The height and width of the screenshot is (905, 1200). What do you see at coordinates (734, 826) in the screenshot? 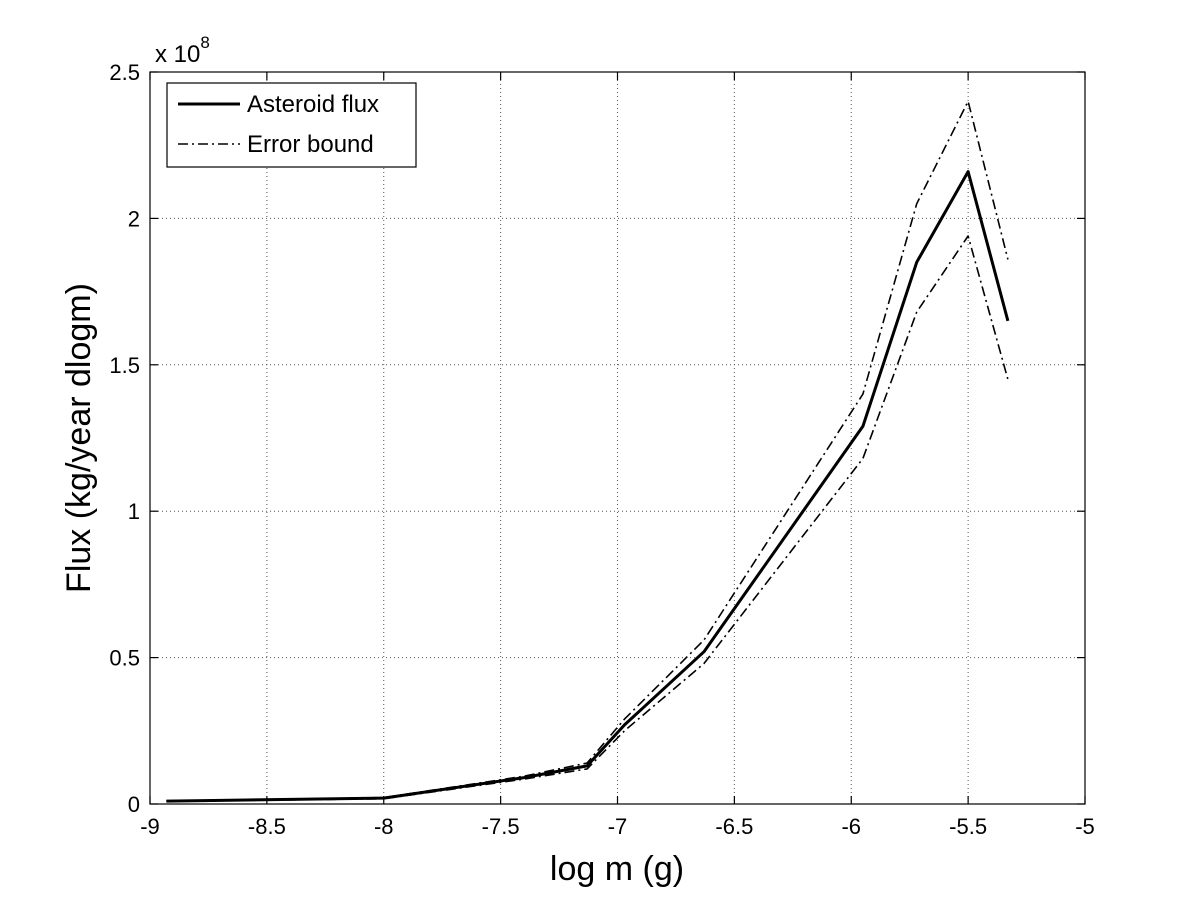
I see `x-tick-label: -6.5` at bounding box center [734, 826].